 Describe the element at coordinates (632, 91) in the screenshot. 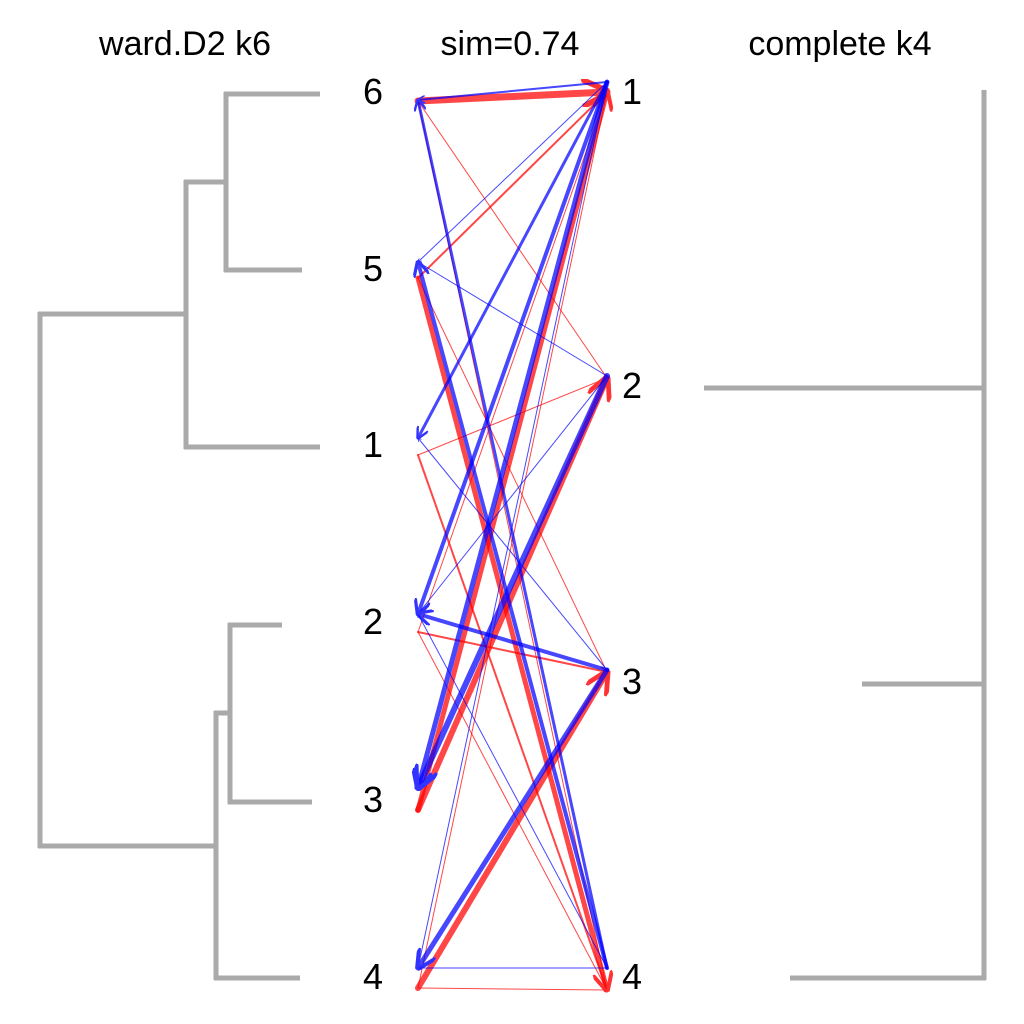

I see `right-leaf-label: 1` at that location.